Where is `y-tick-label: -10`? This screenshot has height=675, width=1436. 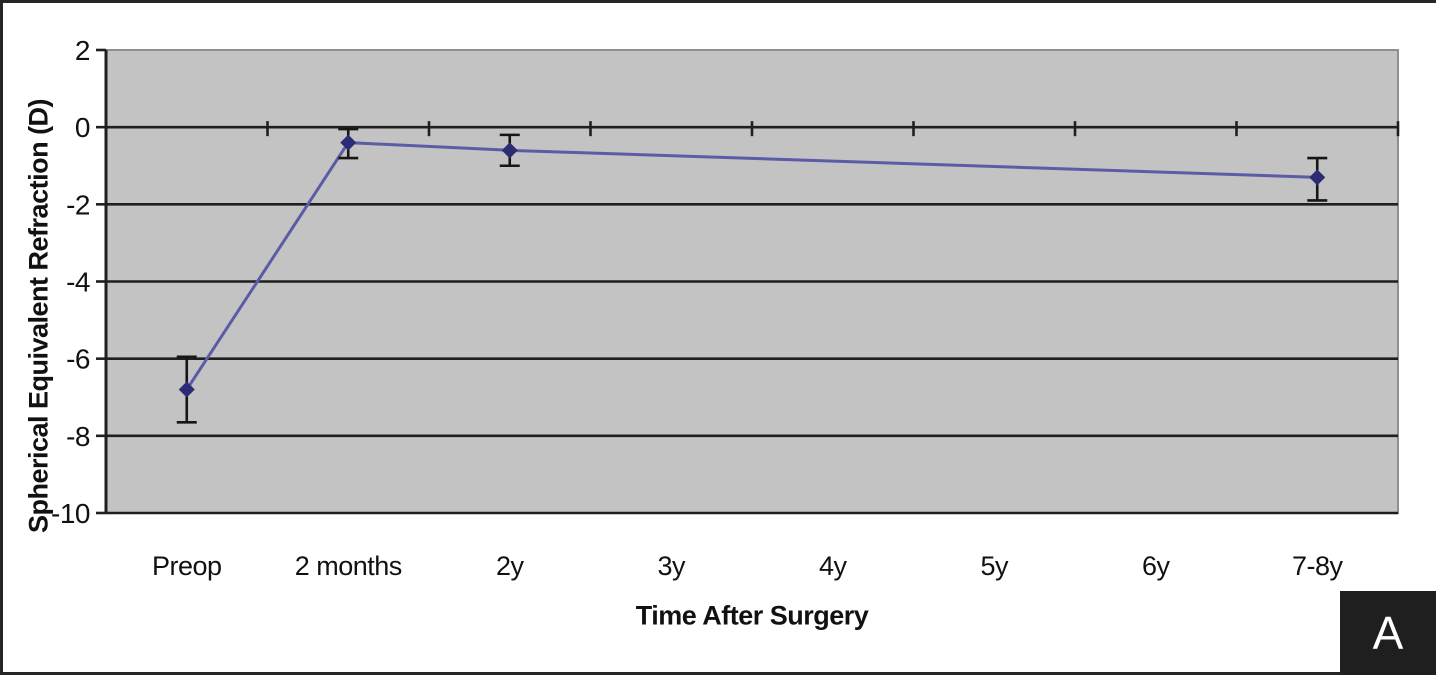
y-tick-label: -10 is located at coordinates (70, 513).